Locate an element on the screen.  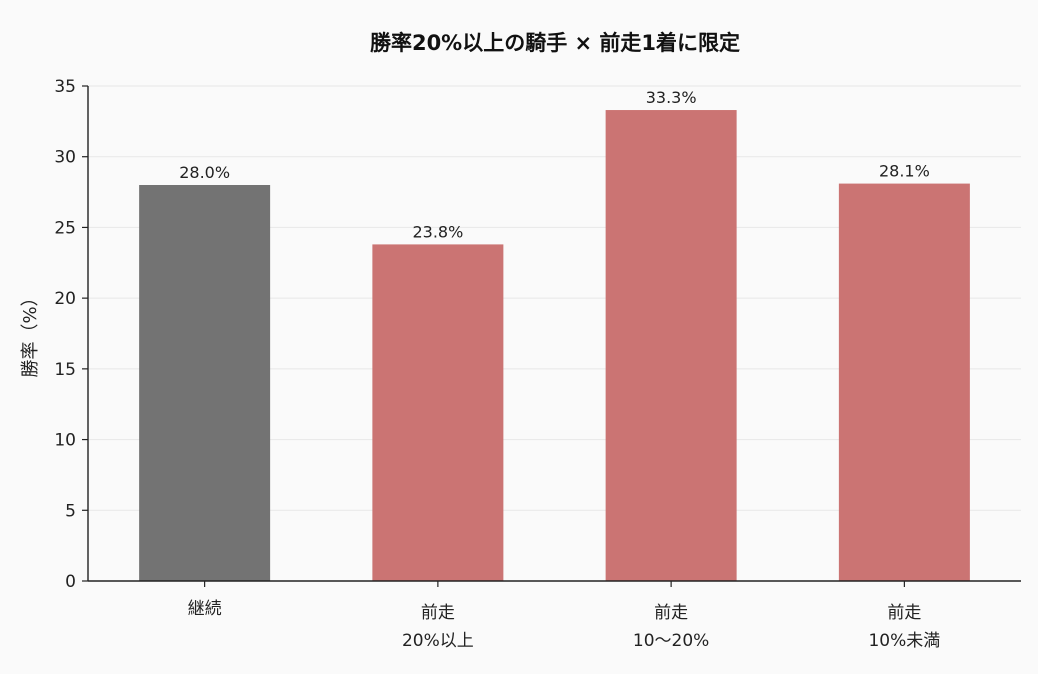
bar-value-label: 33.3% is located at coordinates (671, 97).